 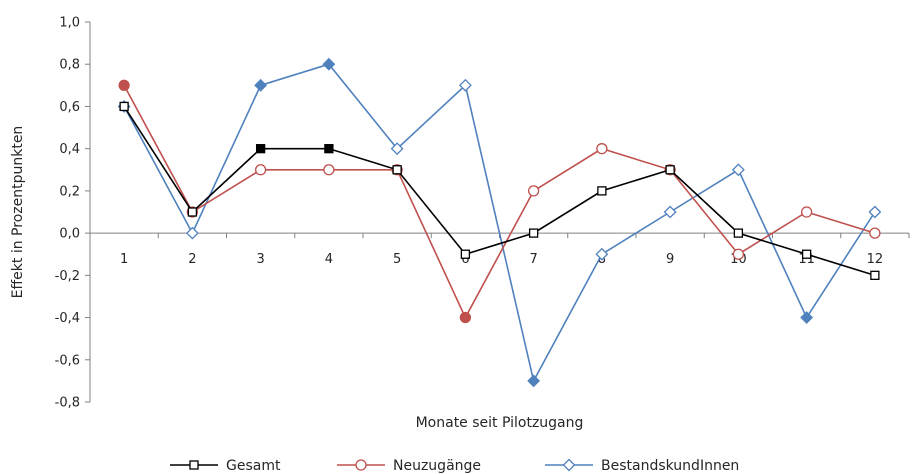 What do you see at coordinates (67, 276) in the screenshot?
I see `y-tick-label: -0,2` at bounding box center [67, 276].